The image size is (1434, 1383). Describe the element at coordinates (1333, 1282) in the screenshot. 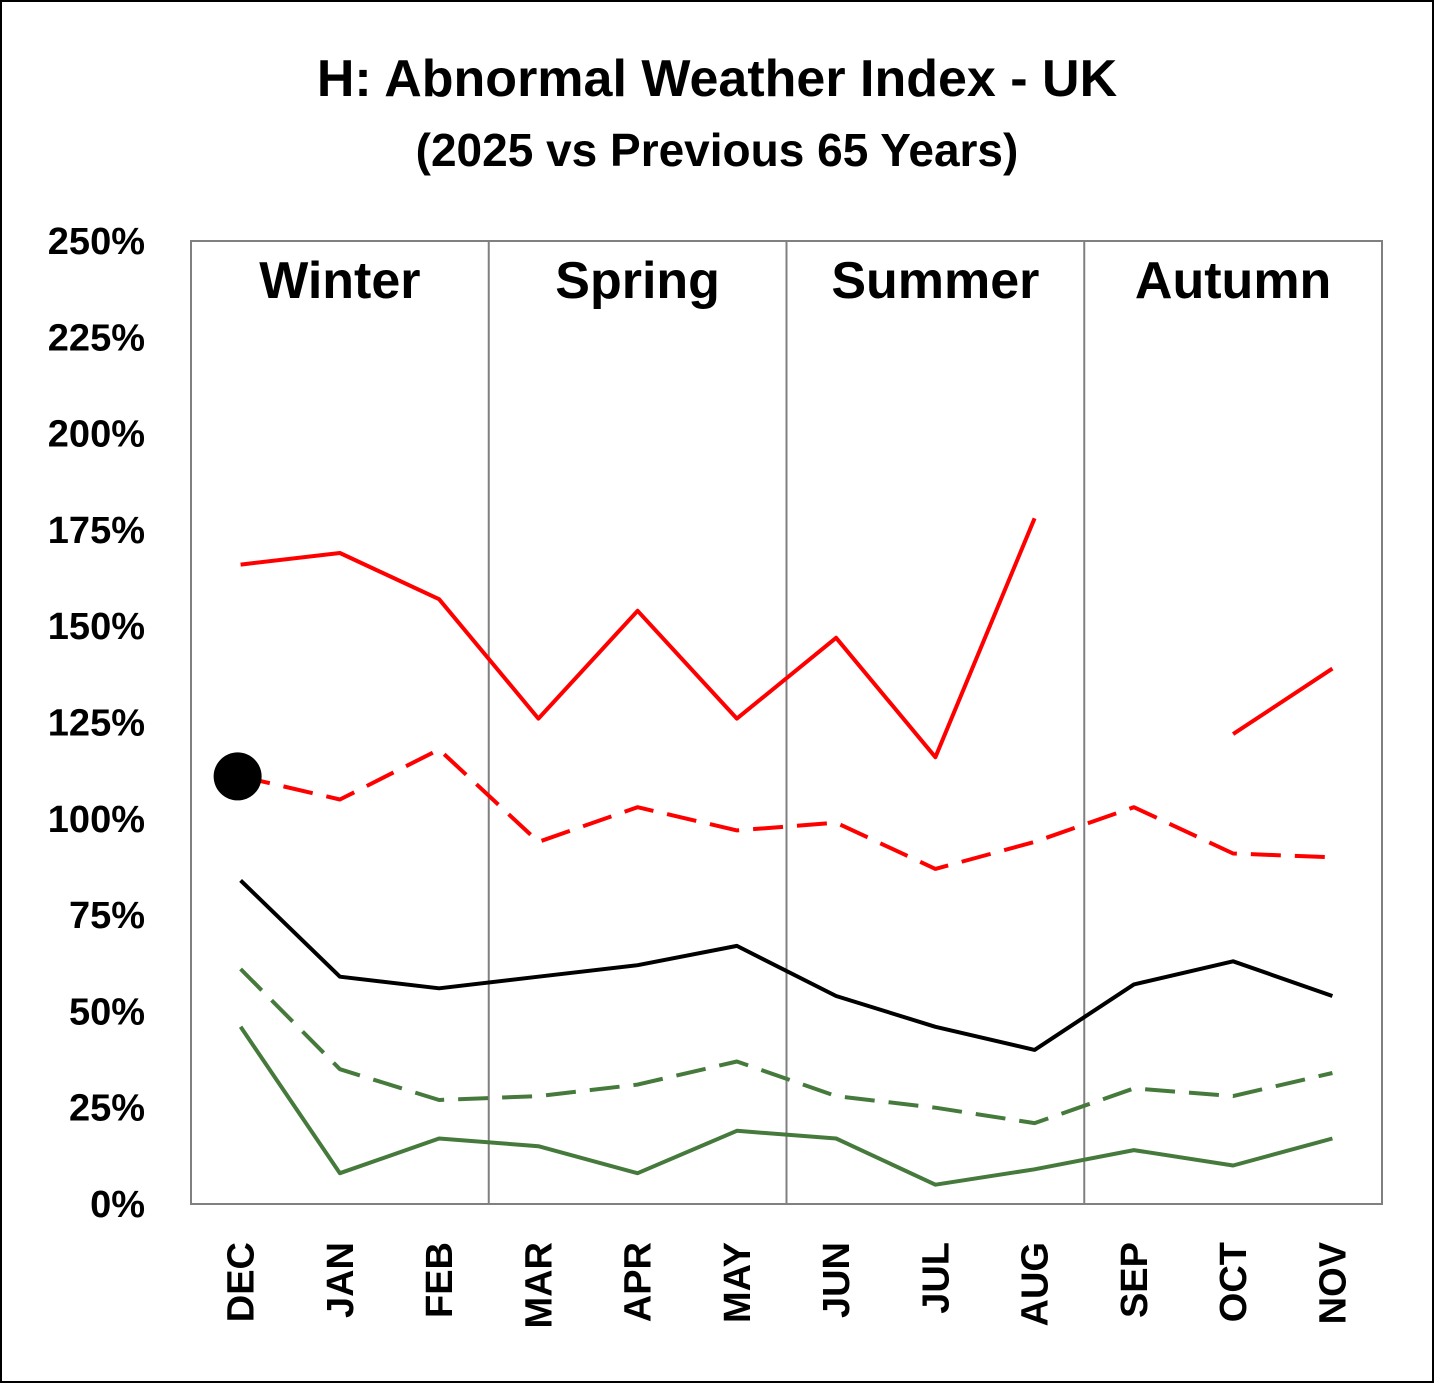

I see `x-tick-label: NOV` at that location.